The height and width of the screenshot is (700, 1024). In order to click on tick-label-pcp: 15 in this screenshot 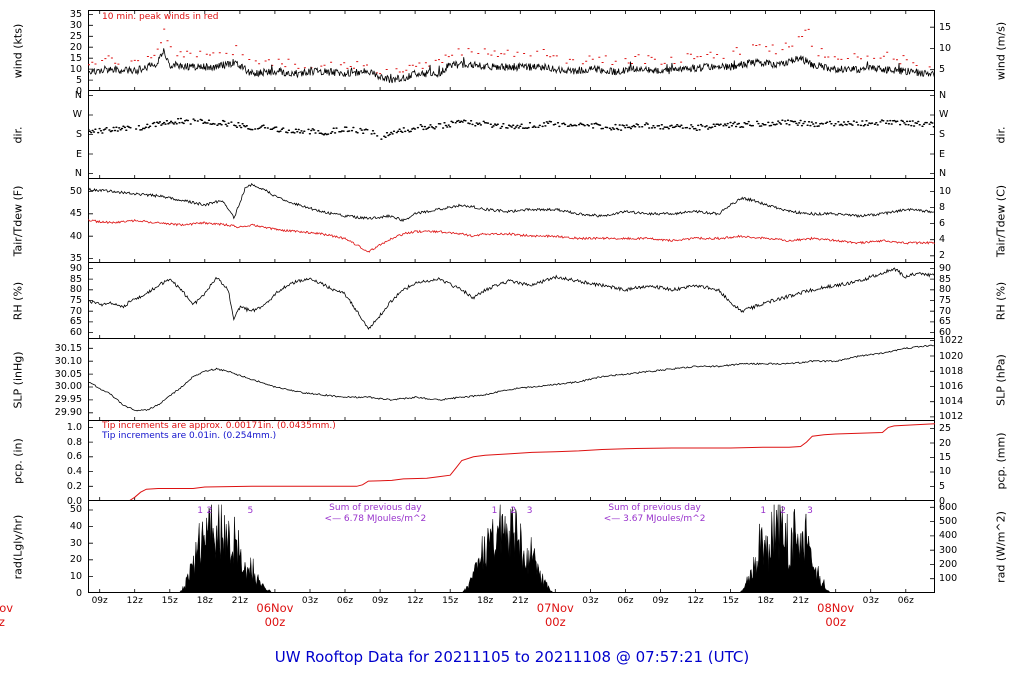, I will do `click(945, 457)`.